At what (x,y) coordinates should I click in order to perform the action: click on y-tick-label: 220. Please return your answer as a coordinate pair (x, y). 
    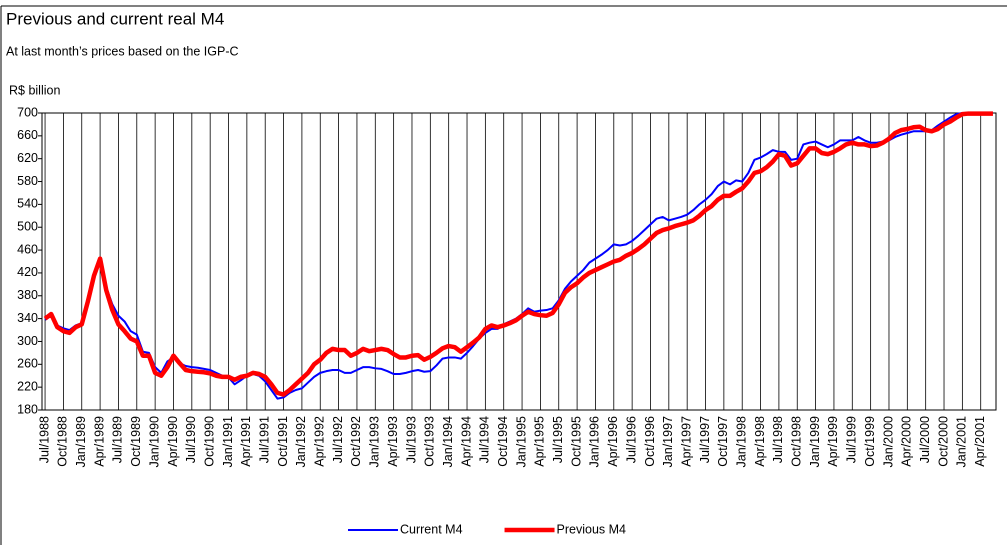
    Looking at the image, I should click on (27, 386).